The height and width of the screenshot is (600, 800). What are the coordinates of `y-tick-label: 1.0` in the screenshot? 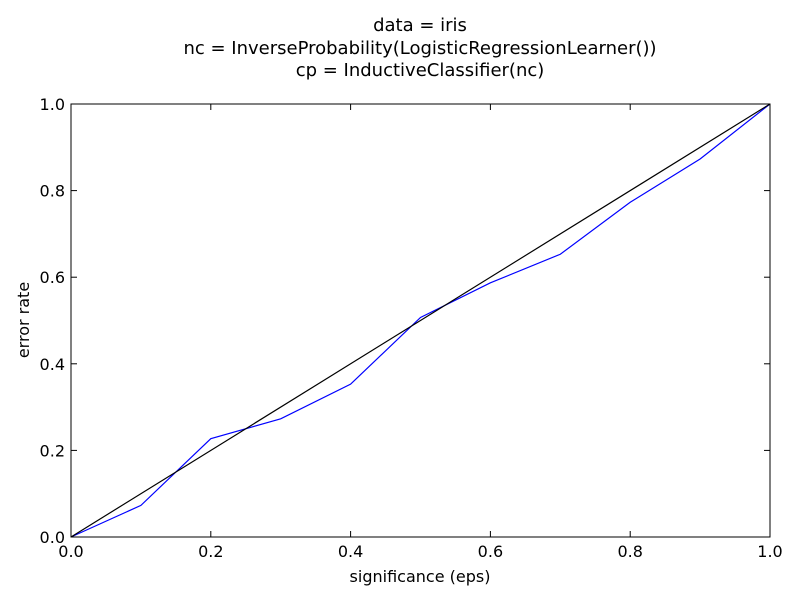 It's located at (52, 104).